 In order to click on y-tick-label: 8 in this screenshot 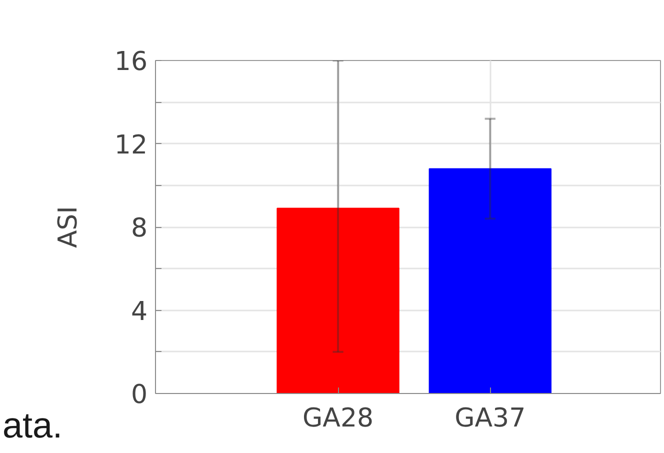, I will do `click(139, 229)`.